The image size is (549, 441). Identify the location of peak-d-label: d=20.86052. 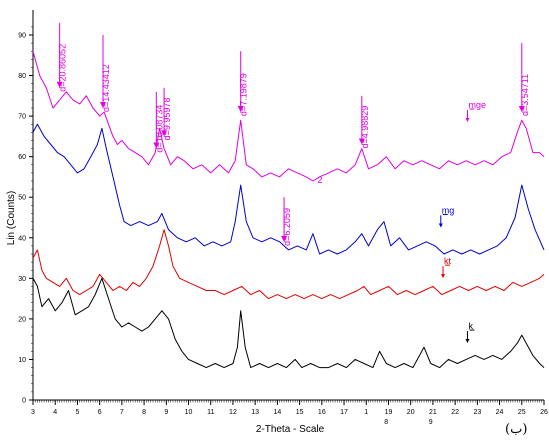
(63, 68).